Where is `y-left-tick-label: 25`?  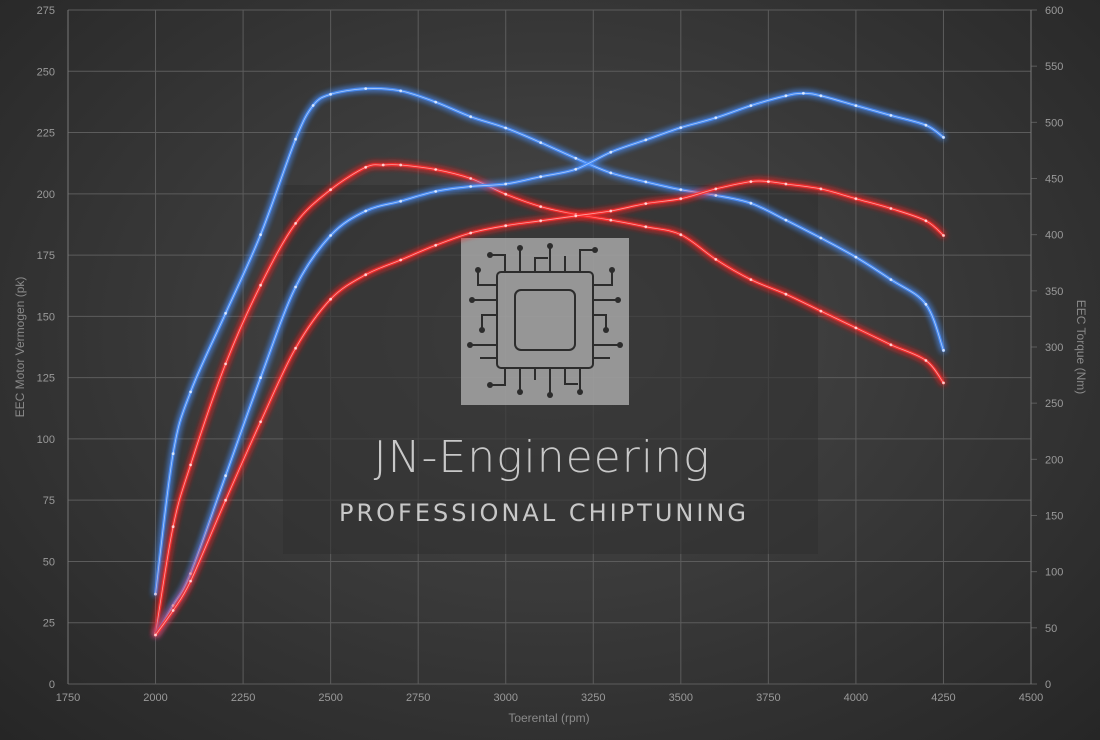 y-left-tick-label: 25 is located at coordinates (49, 624).